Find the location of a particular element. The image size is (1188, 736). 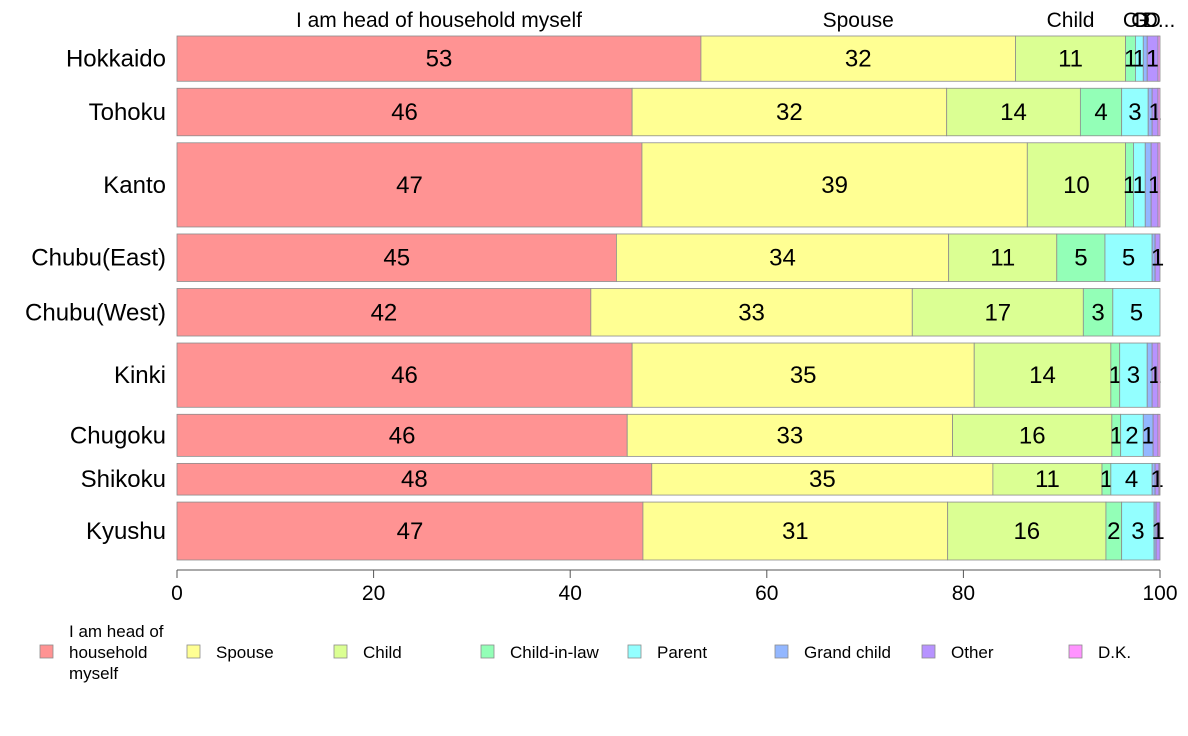

bar-kinki-parent is located at coordinates (1133, 375).